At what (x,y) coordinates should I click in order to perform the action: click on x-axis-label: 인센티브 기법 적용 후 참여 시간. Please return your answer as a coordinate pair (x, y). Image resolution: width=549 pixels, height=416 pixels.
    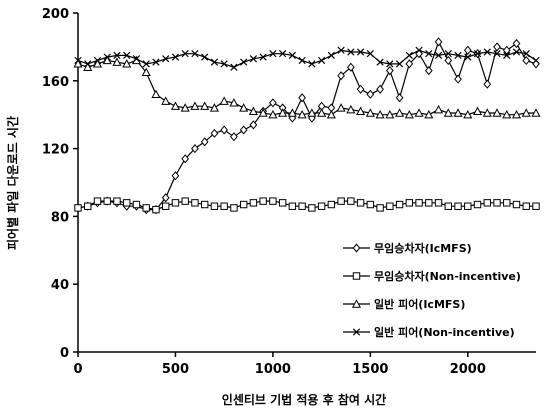
    Looking at the image, I should click on (304, 399).